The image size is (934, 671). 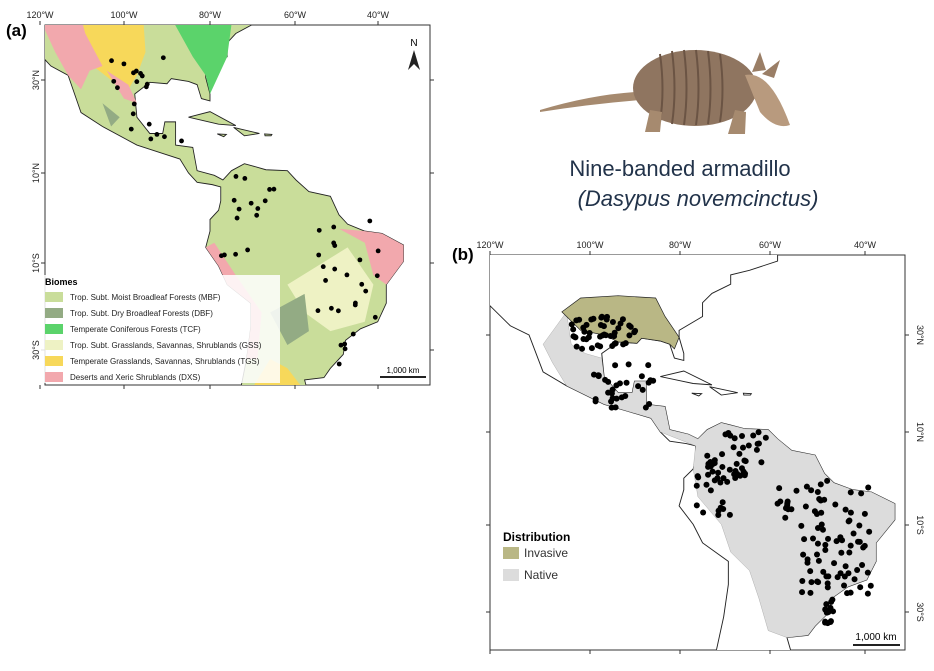 I want to click on y-tick-label: 30°S, so click(x=36, y=350).